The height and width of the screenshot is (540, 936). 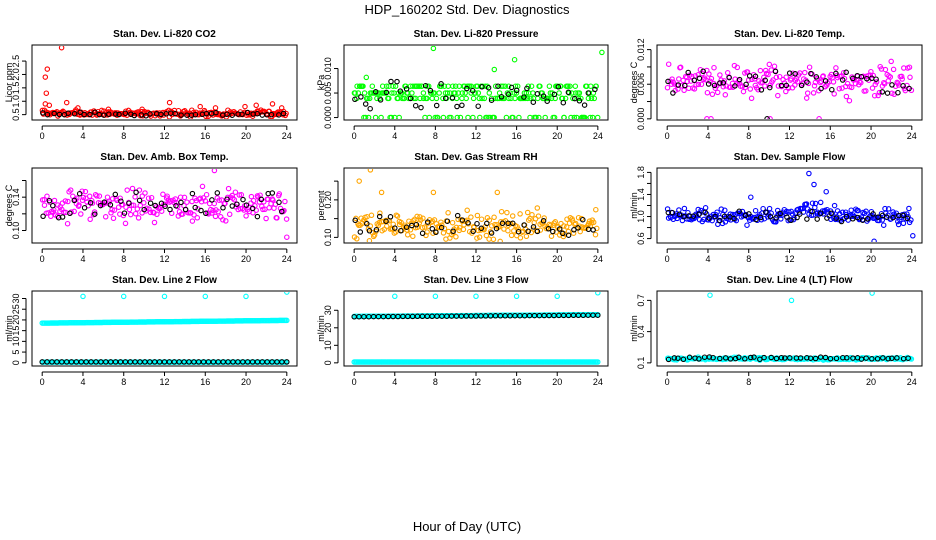 I want to click on panel-title: Stan. Dev. Li-820 Temp., so click(x=789, y=34).